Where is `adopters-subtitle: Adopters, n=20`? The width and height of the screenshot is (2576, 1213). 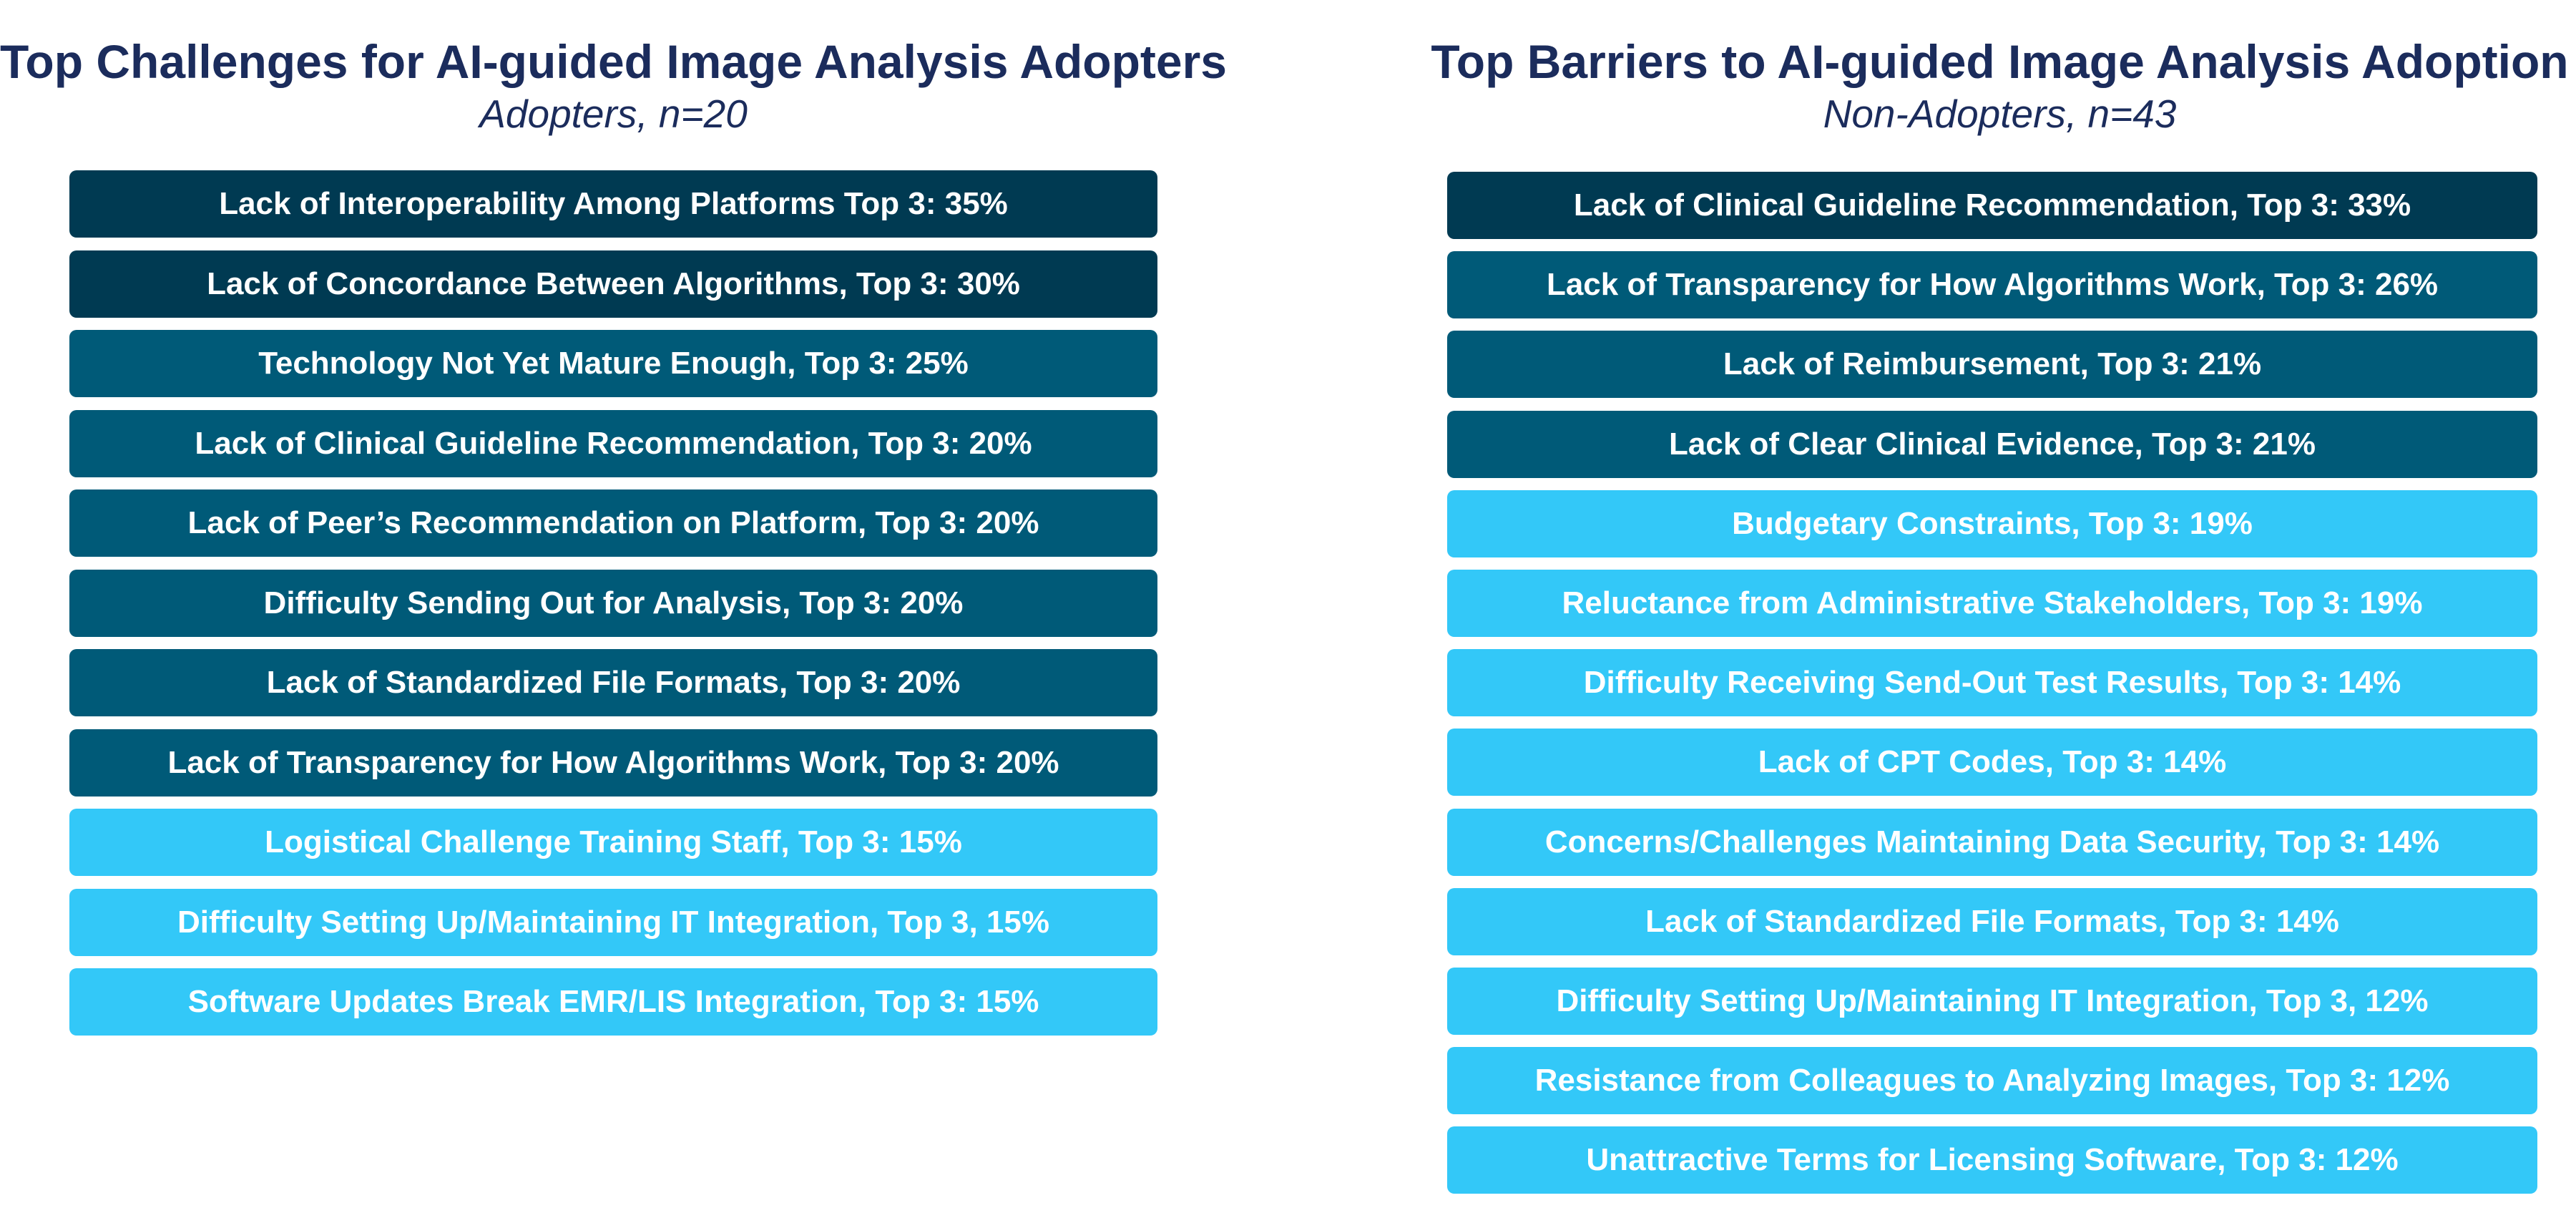 adopters-subtitle: Adopters, n=20 is located at coordinates (613, 114).